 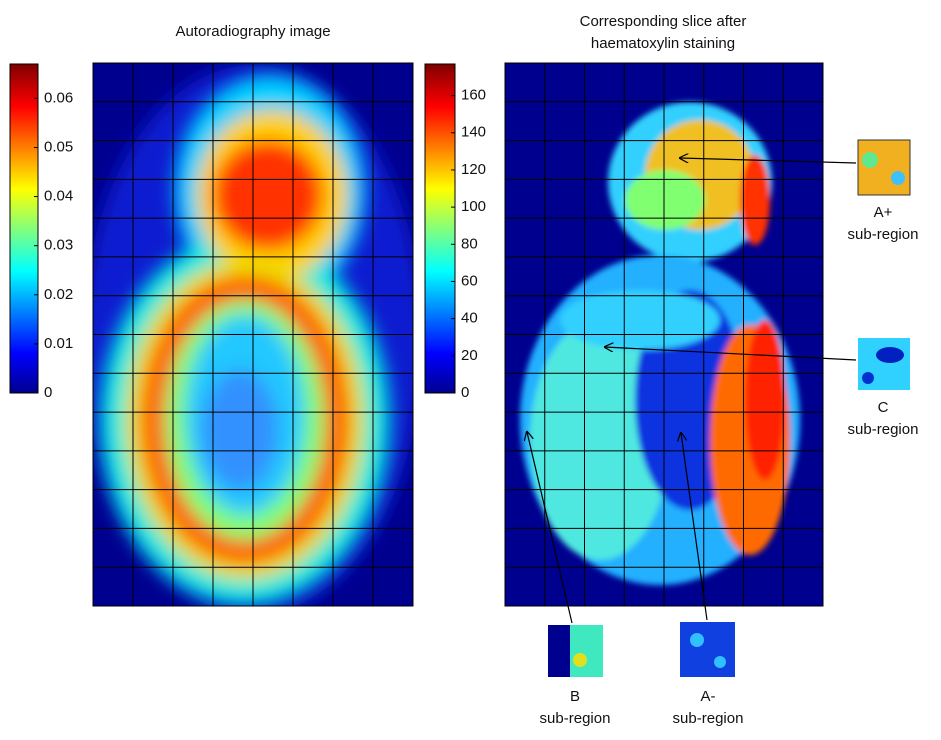 What do you see at coordinates (473, 95) in the screenshot?
I see `colorbar-tick-label: 160` at bounding box center [473, 95].